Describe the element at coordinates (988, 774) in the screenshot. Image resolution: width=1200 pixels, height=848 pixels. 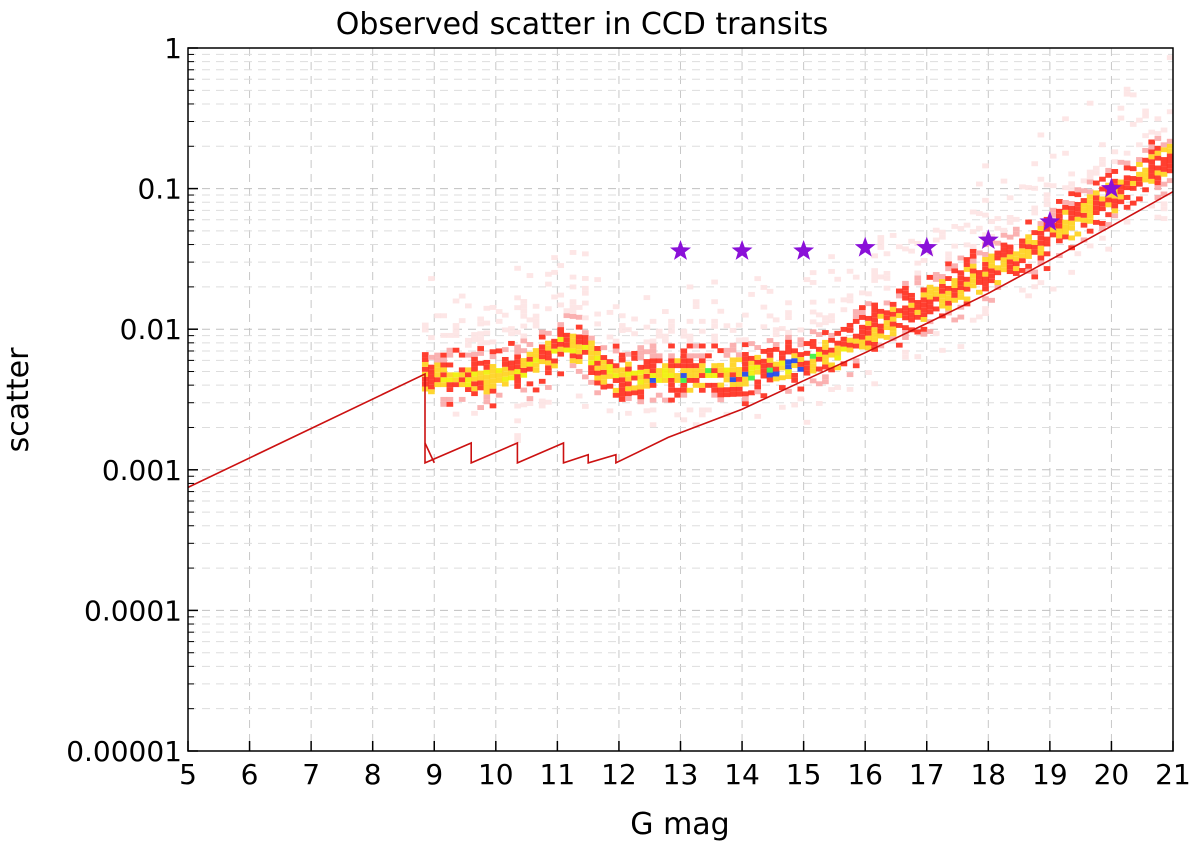
I see `x-tick-label: 18` at that location.